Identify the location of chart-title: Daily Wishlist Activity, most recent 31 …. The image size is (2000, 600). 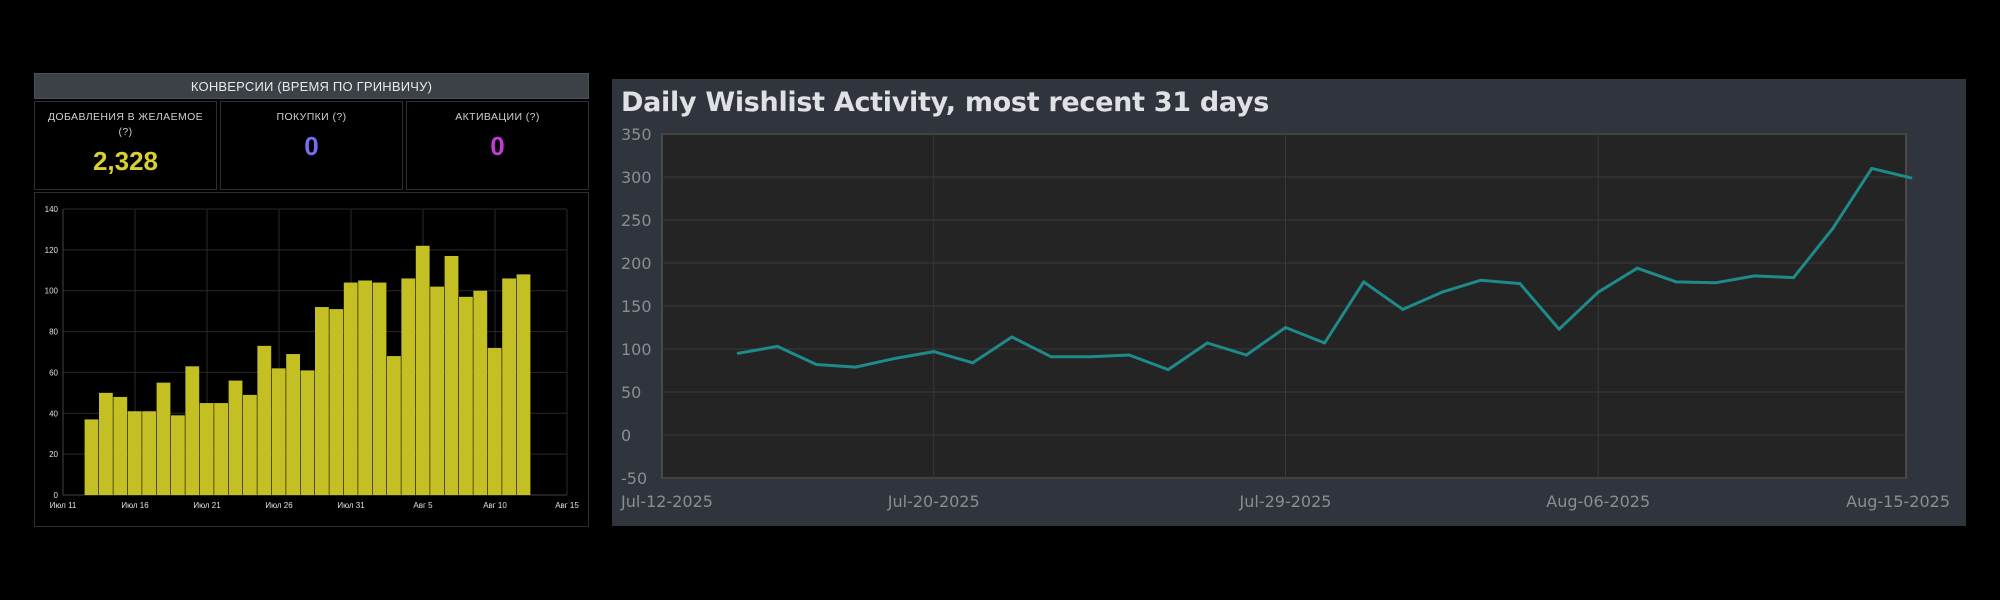
(945, 102).